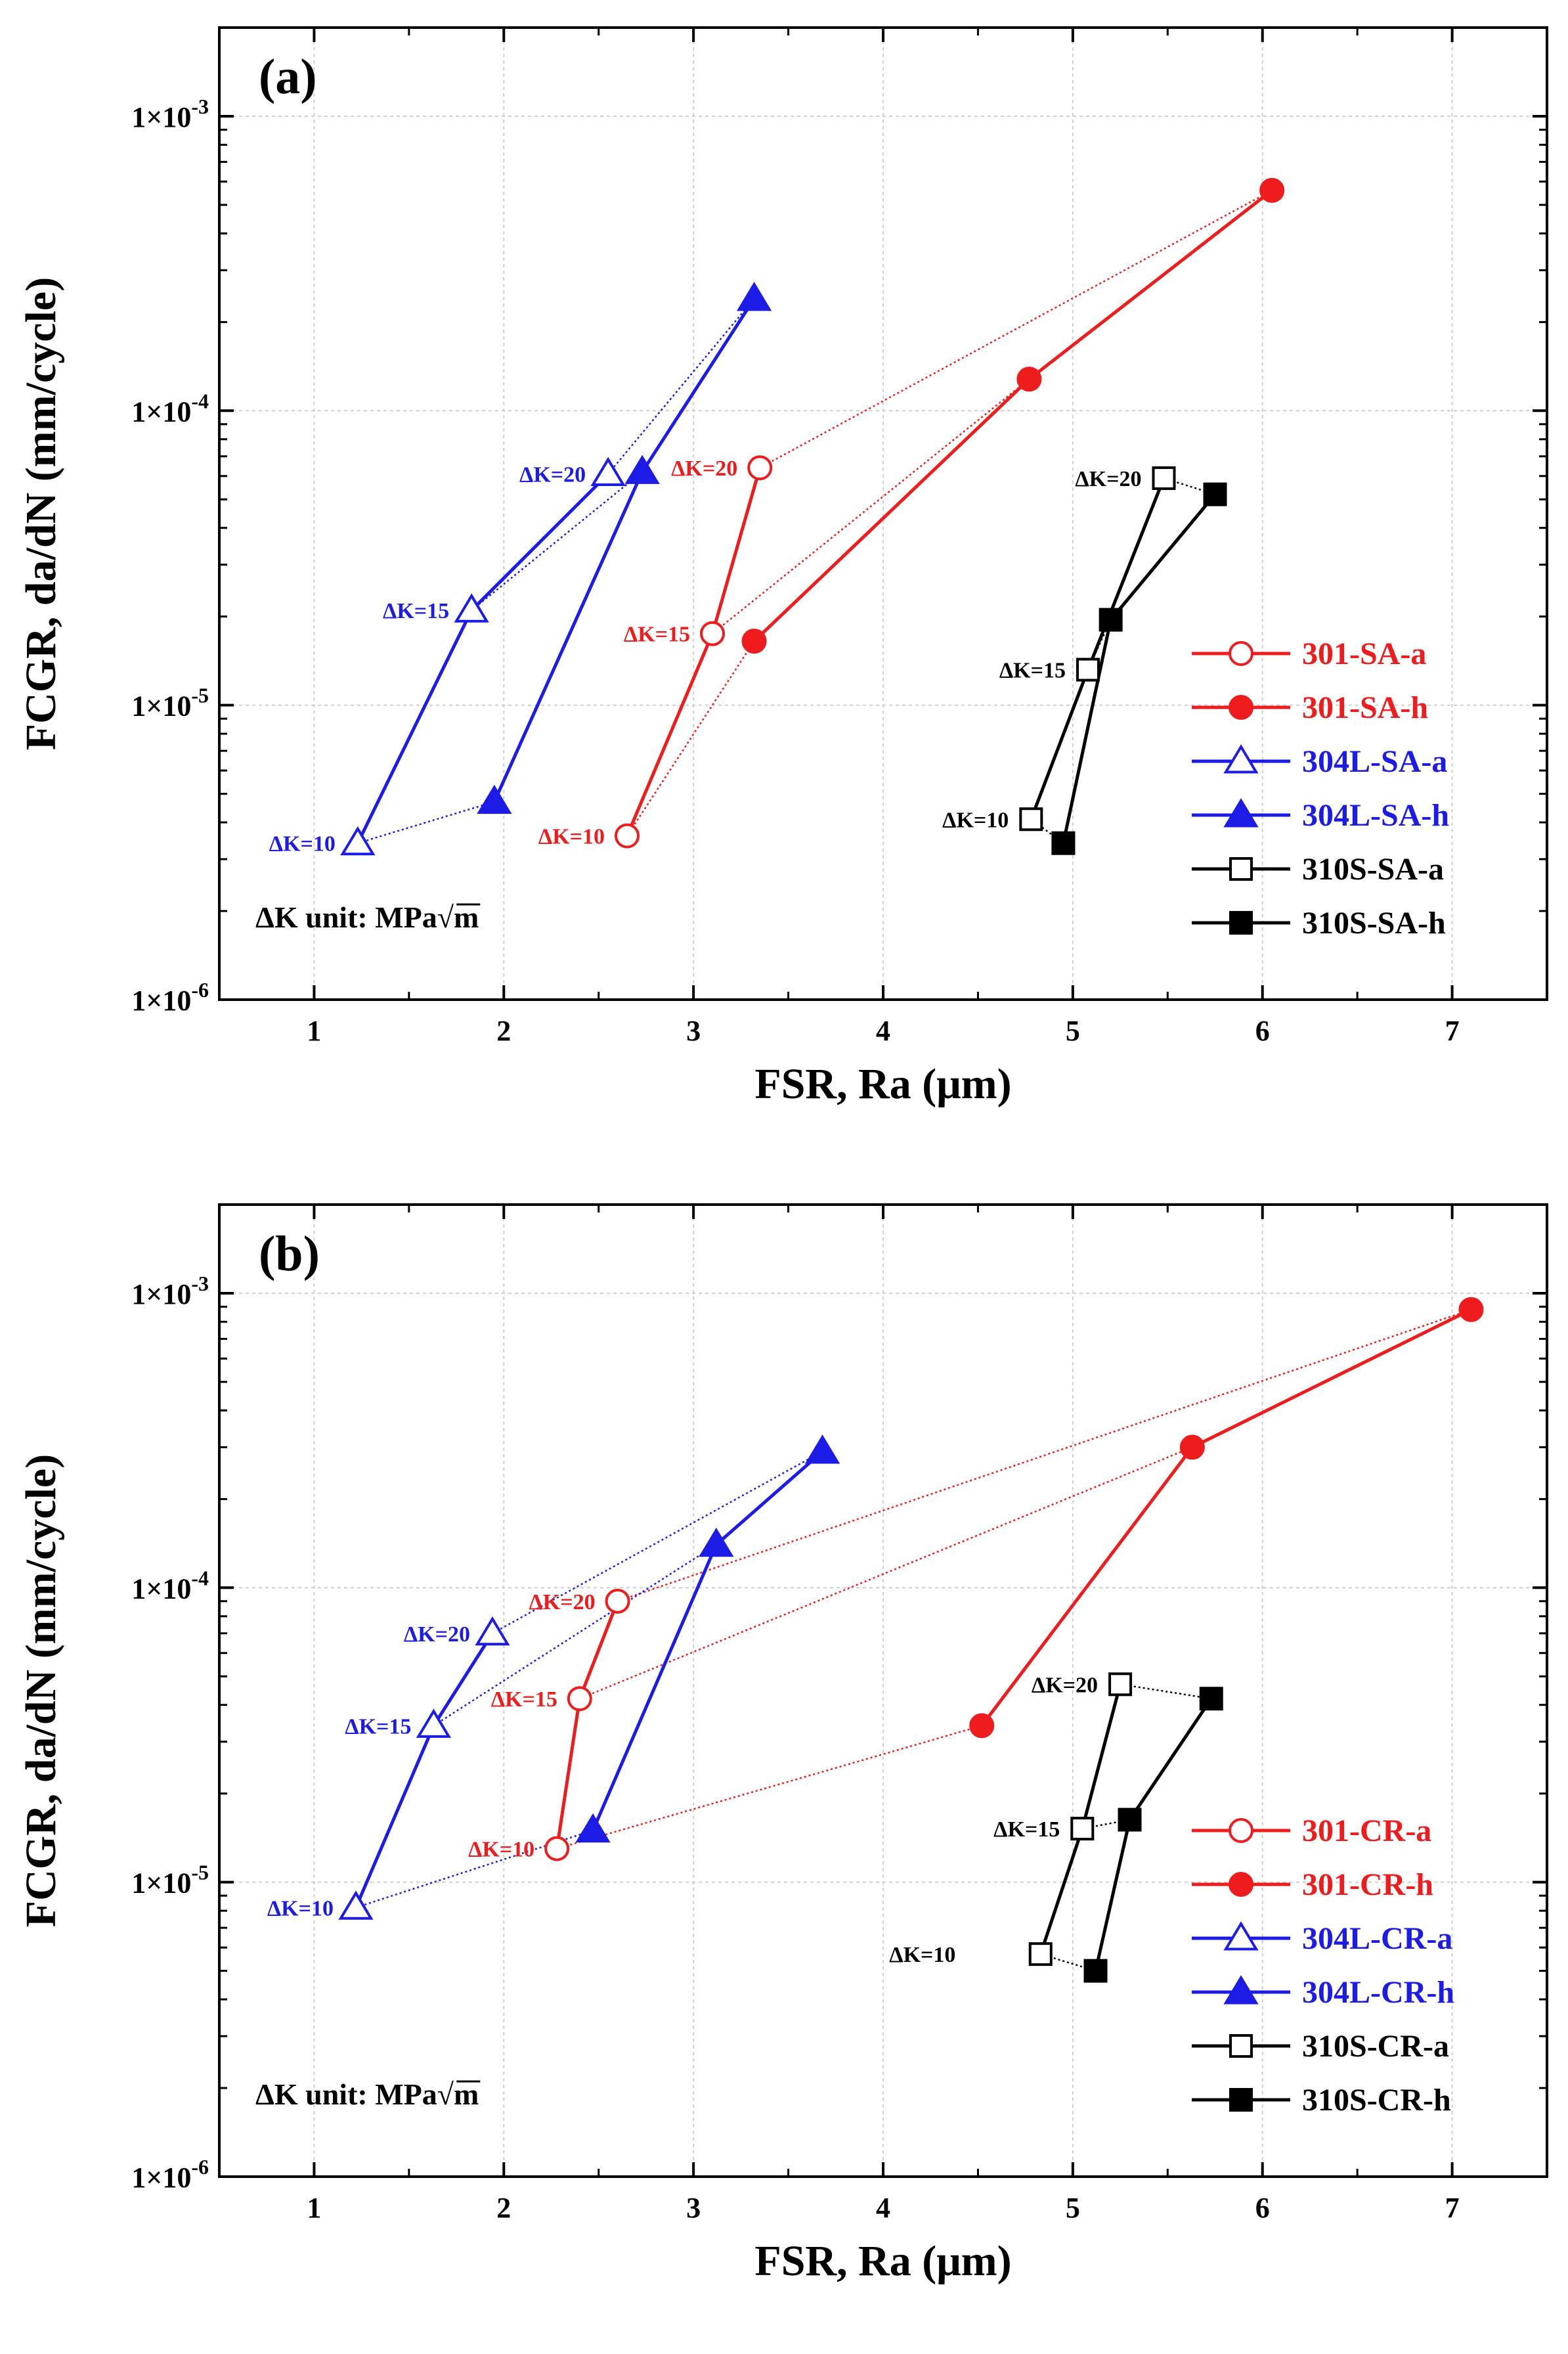 Image resolution: width=1568 pixels, height=2354 pixels. I want to click on data-point-310S-SA-a, so click(1088, 669).